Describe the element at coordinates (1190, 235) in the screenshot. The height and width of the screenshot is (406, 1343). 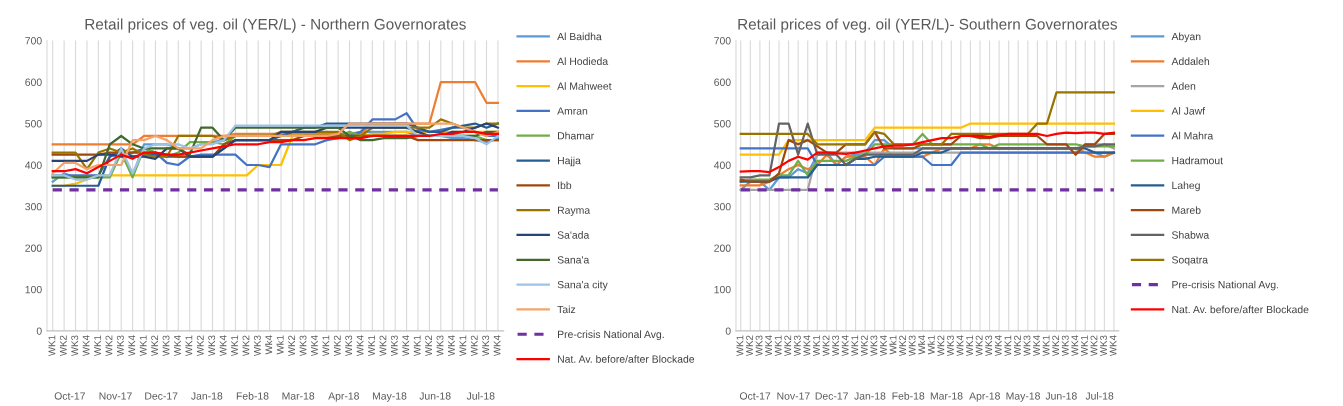
I see `legend-label: Shabwa` at that location.